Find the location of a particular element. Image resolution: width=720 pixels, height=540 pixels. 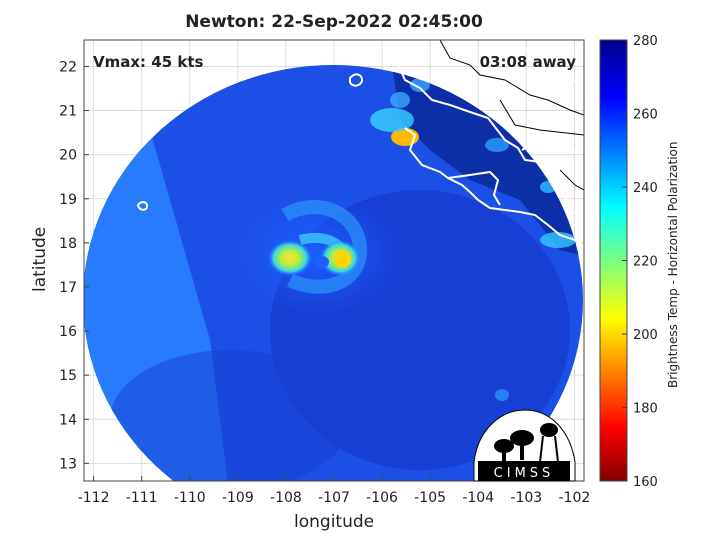

y-tick-label: 14 is located at coordinates (68, 420).